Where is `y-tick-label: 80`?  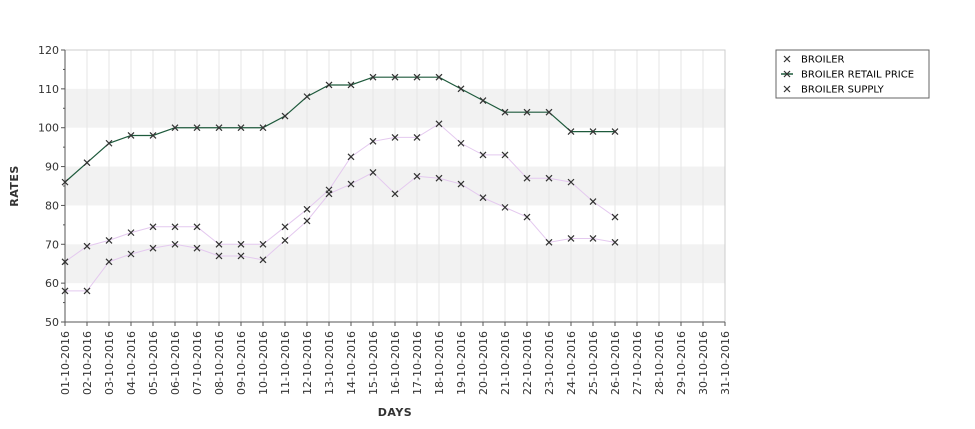 y-tick-label: 80 is located at coordinates (52, 205).